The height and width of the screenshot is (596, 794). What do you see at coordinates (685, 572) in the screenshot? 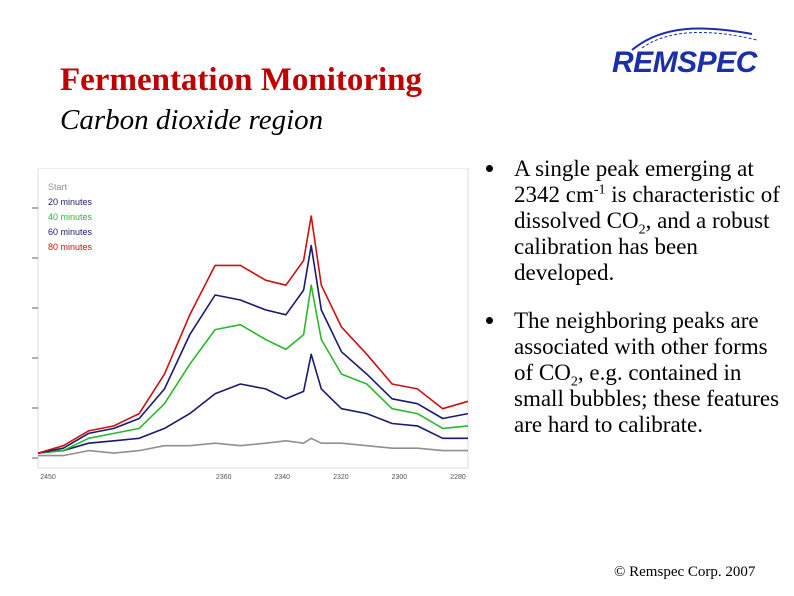
I see `copyright-notice: © Remspec Corp. 2007` at bounding box center [685, 572].